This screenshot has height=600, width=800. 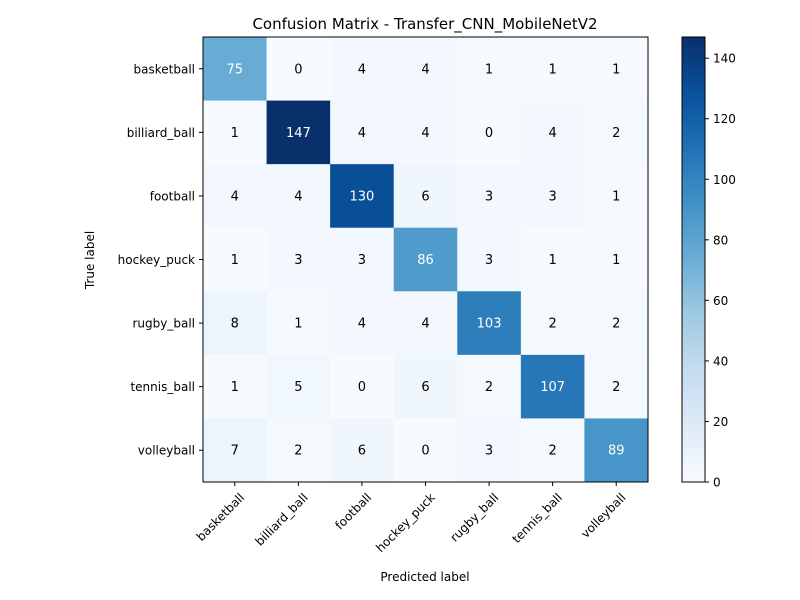 I want to click on heatmap-cell-value: 103, so click(x=489, y=324).